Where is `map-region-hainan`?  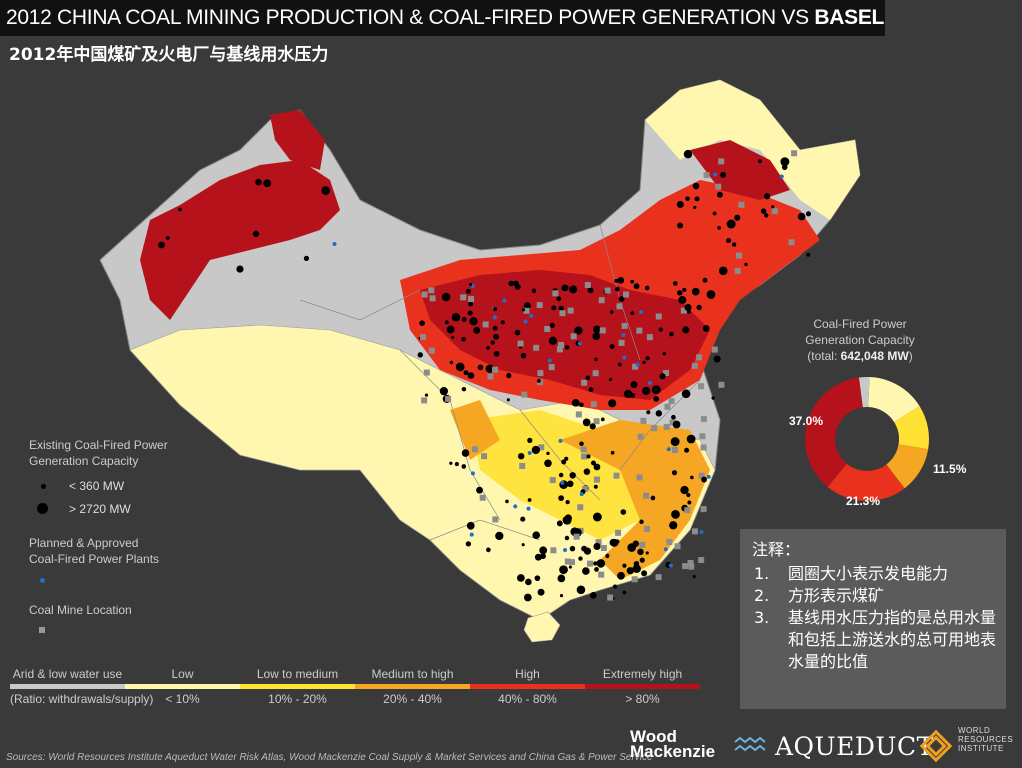 map-region-hainan is located at coordinates (542, 627).